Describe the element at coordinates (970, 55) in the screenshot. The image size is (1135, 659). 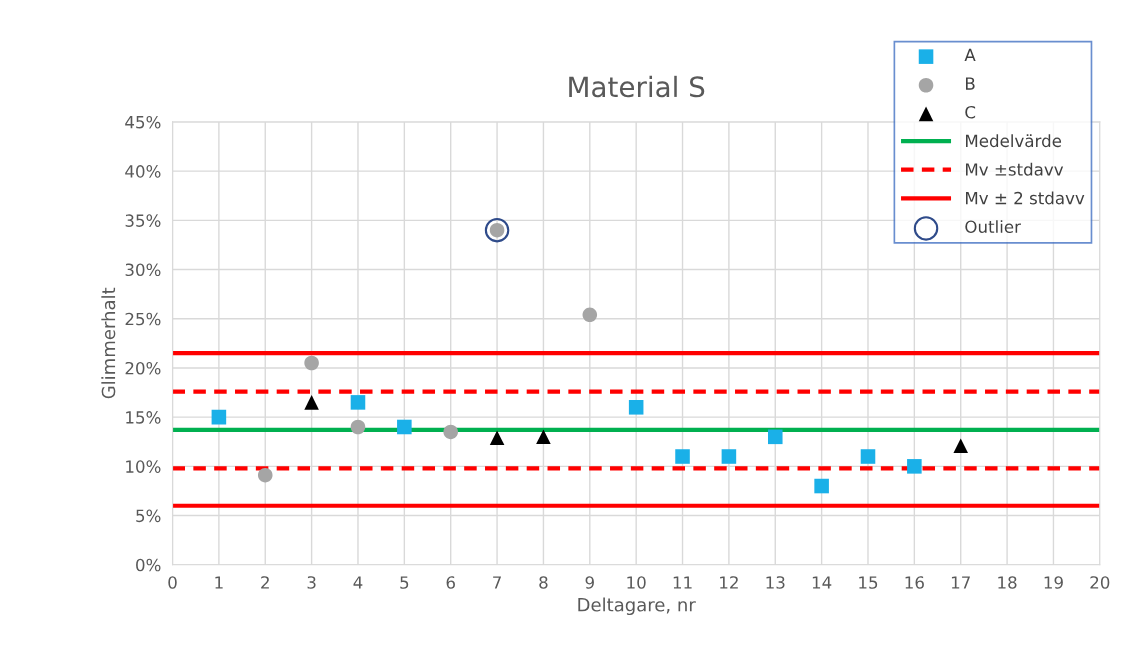
I see `legend-label: A` at that location.